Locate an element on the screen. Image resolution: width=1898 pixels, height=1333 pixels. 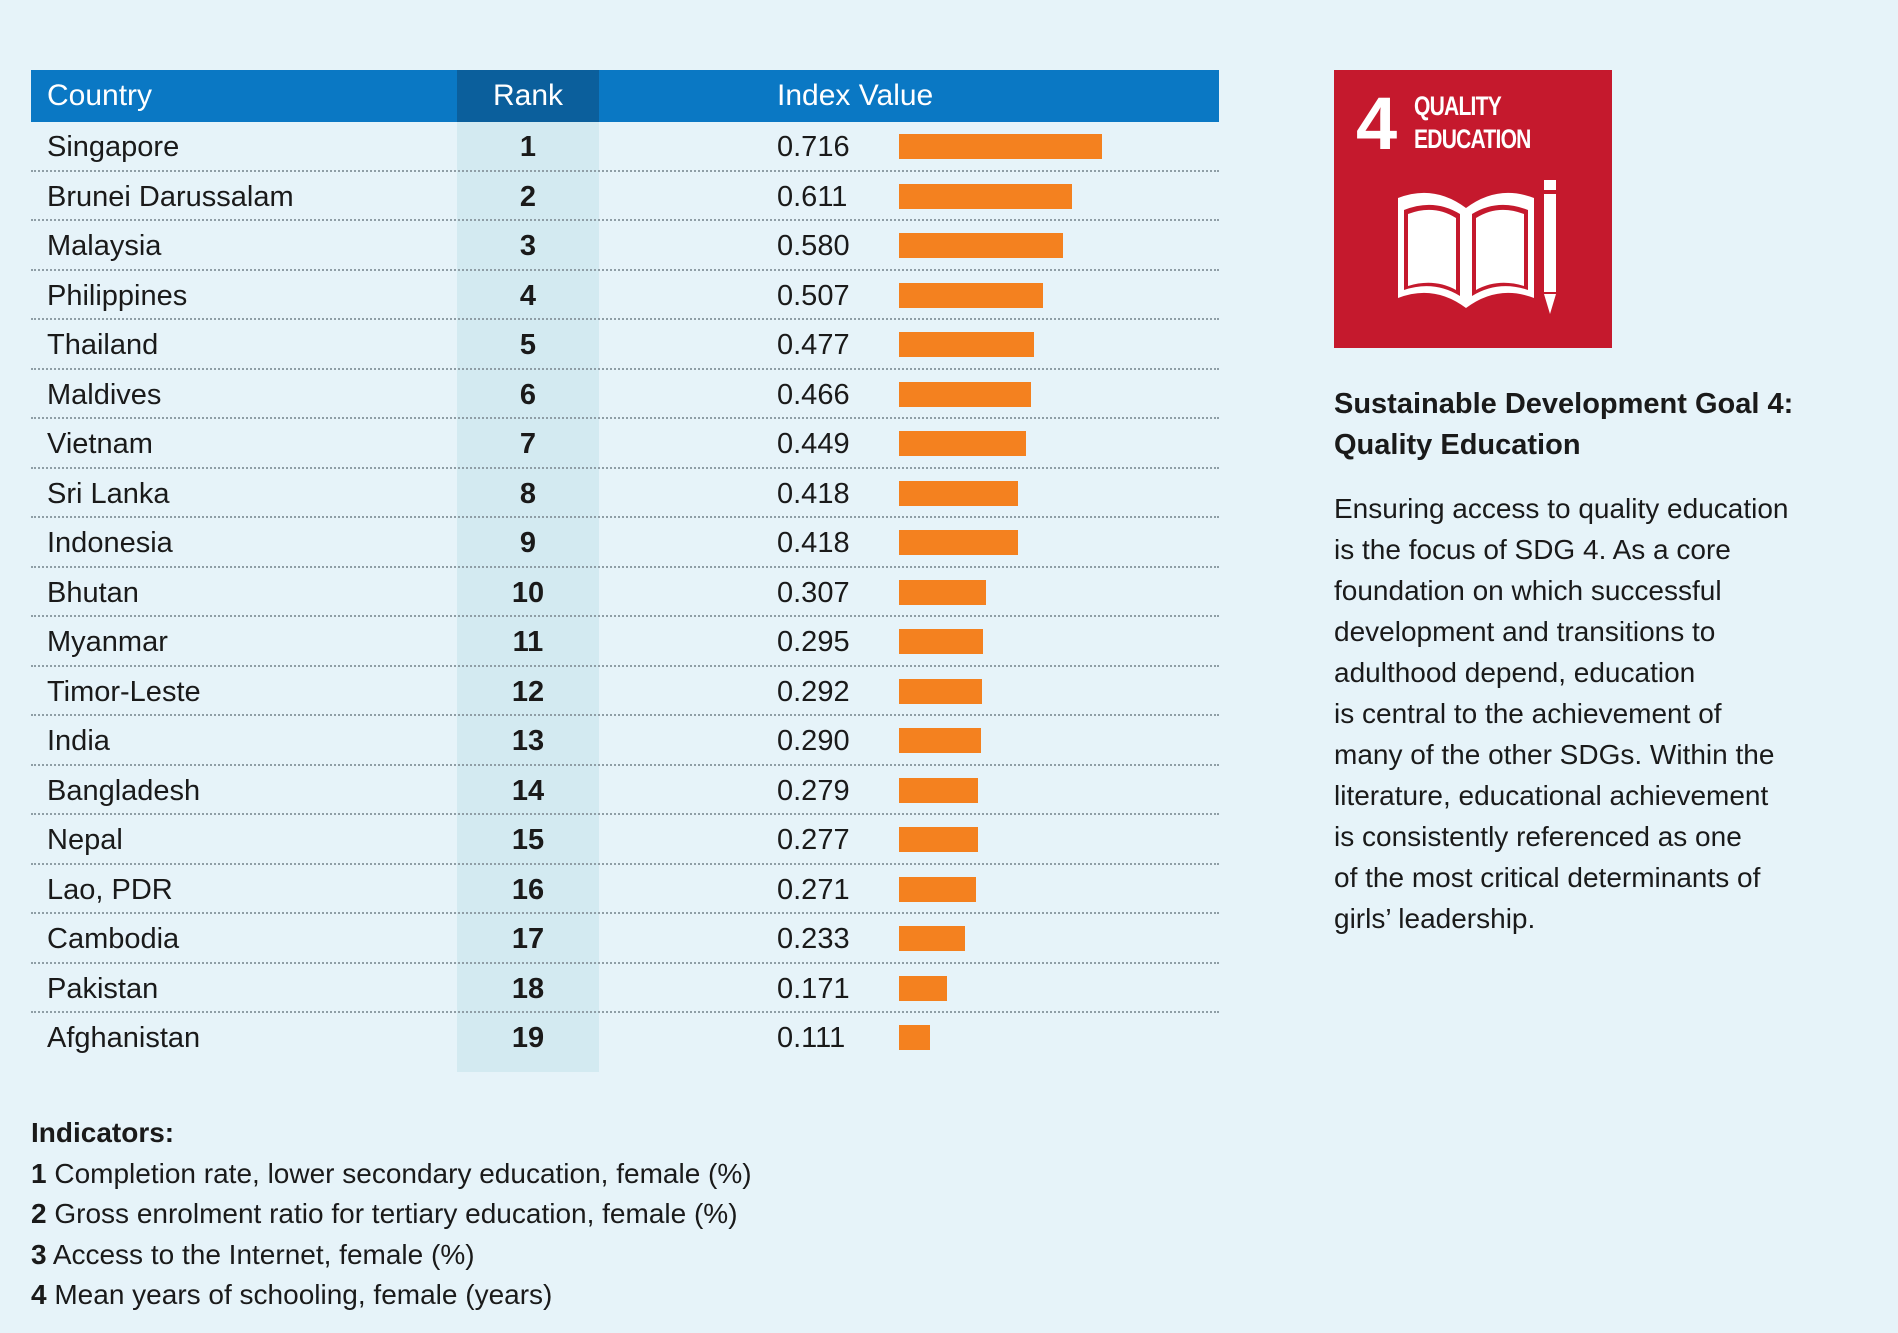
index-value-label: 0.716 is located at coordinates (813, 147).